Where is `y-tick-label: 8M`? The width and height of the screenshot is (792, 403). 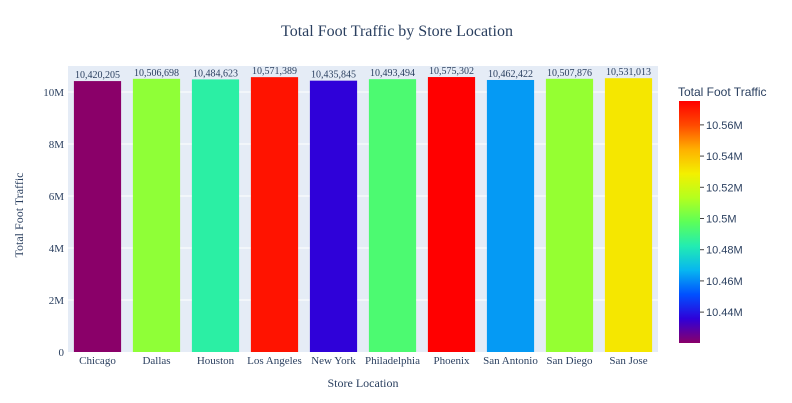
y-tick-label: 8M is located at coordinates (57, 145).